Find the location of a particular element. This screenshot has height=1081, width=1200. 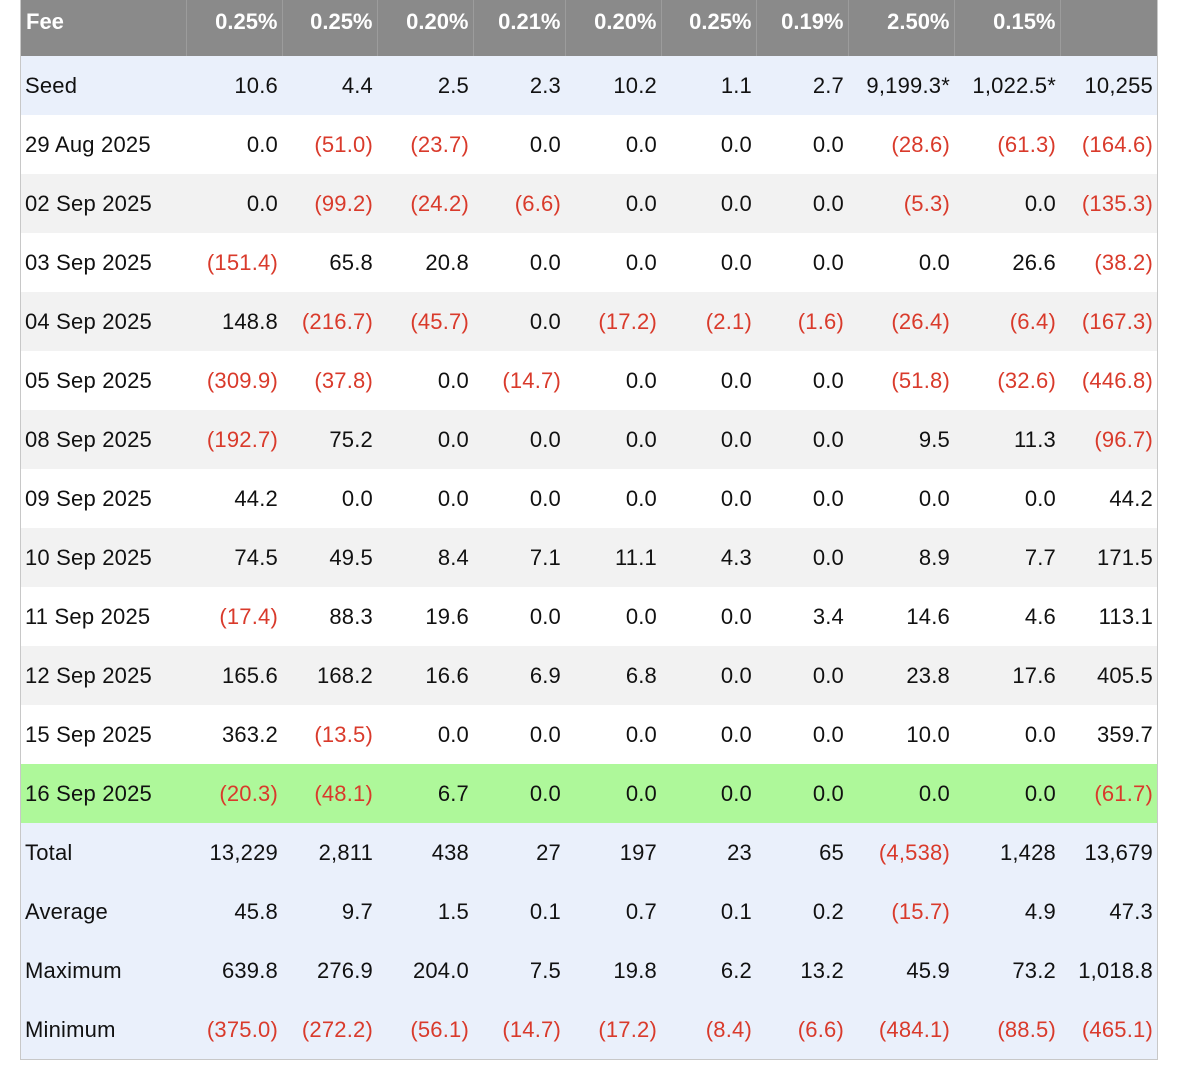

table-cell: 7.5 is located at coordinates (519, 970).